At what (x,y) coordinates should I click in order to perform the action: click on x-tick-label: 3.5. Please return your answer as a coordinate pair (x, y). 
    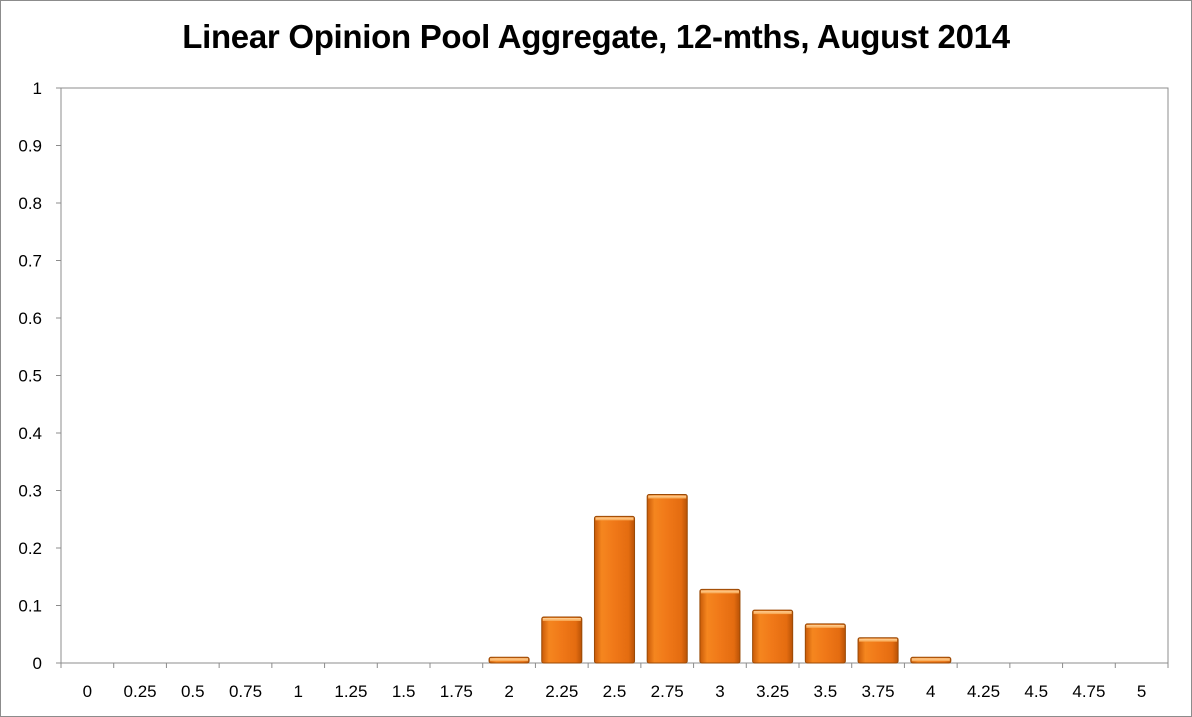
    Looking at the image, I should click on (826, 691).